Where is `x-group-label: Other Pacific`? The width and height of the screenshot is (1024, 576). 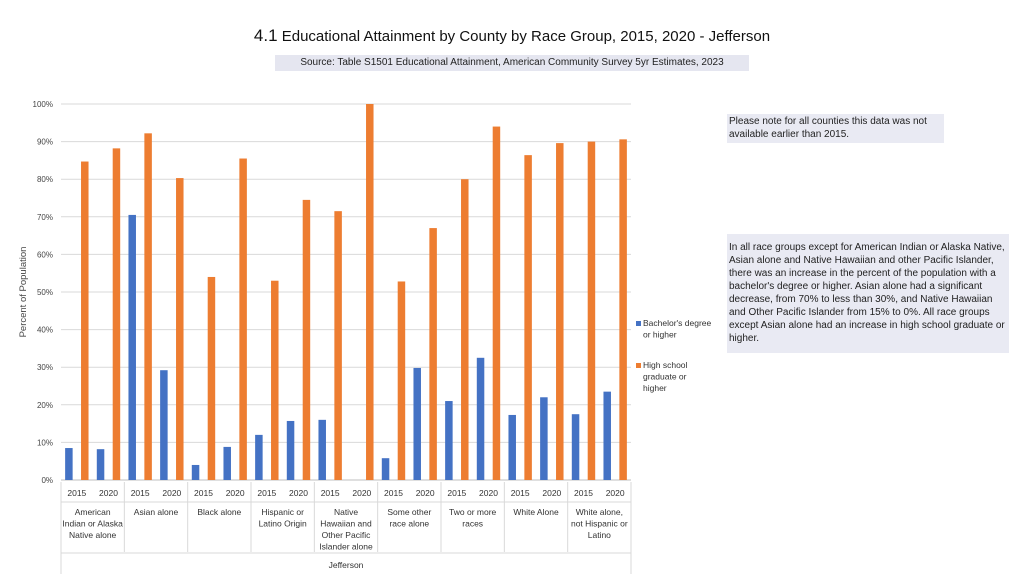 x-group-label: Other Pacific is located at coordinates (346, 535).